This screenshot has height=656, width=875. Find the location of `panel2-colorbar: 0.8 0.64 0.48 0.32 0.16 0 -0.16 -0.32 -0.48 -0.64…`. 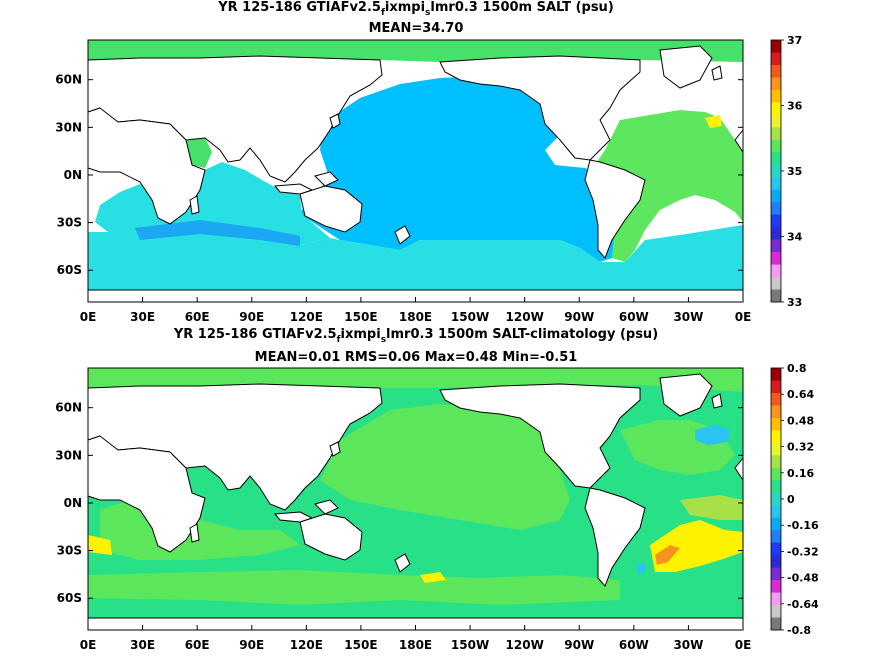

panel2-colorbar: 0.8 0.64 0.48 0.32 0.16 0 -0.16 -0.32 -0.48 -0.64… is located at coordinates (794, 499).